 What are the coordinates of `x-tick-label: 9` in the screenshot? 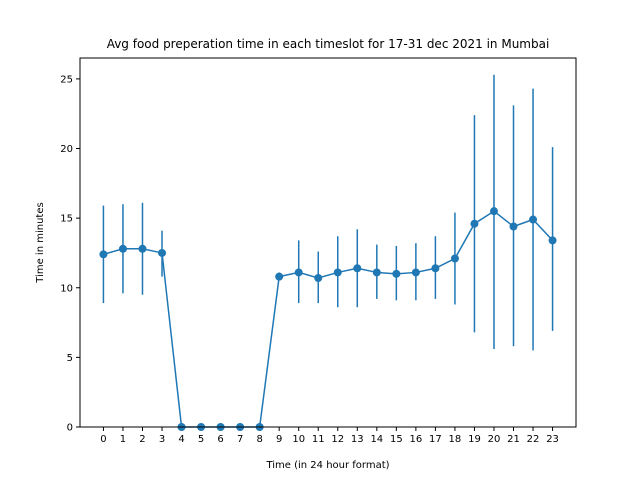 It's located at (279, 439).